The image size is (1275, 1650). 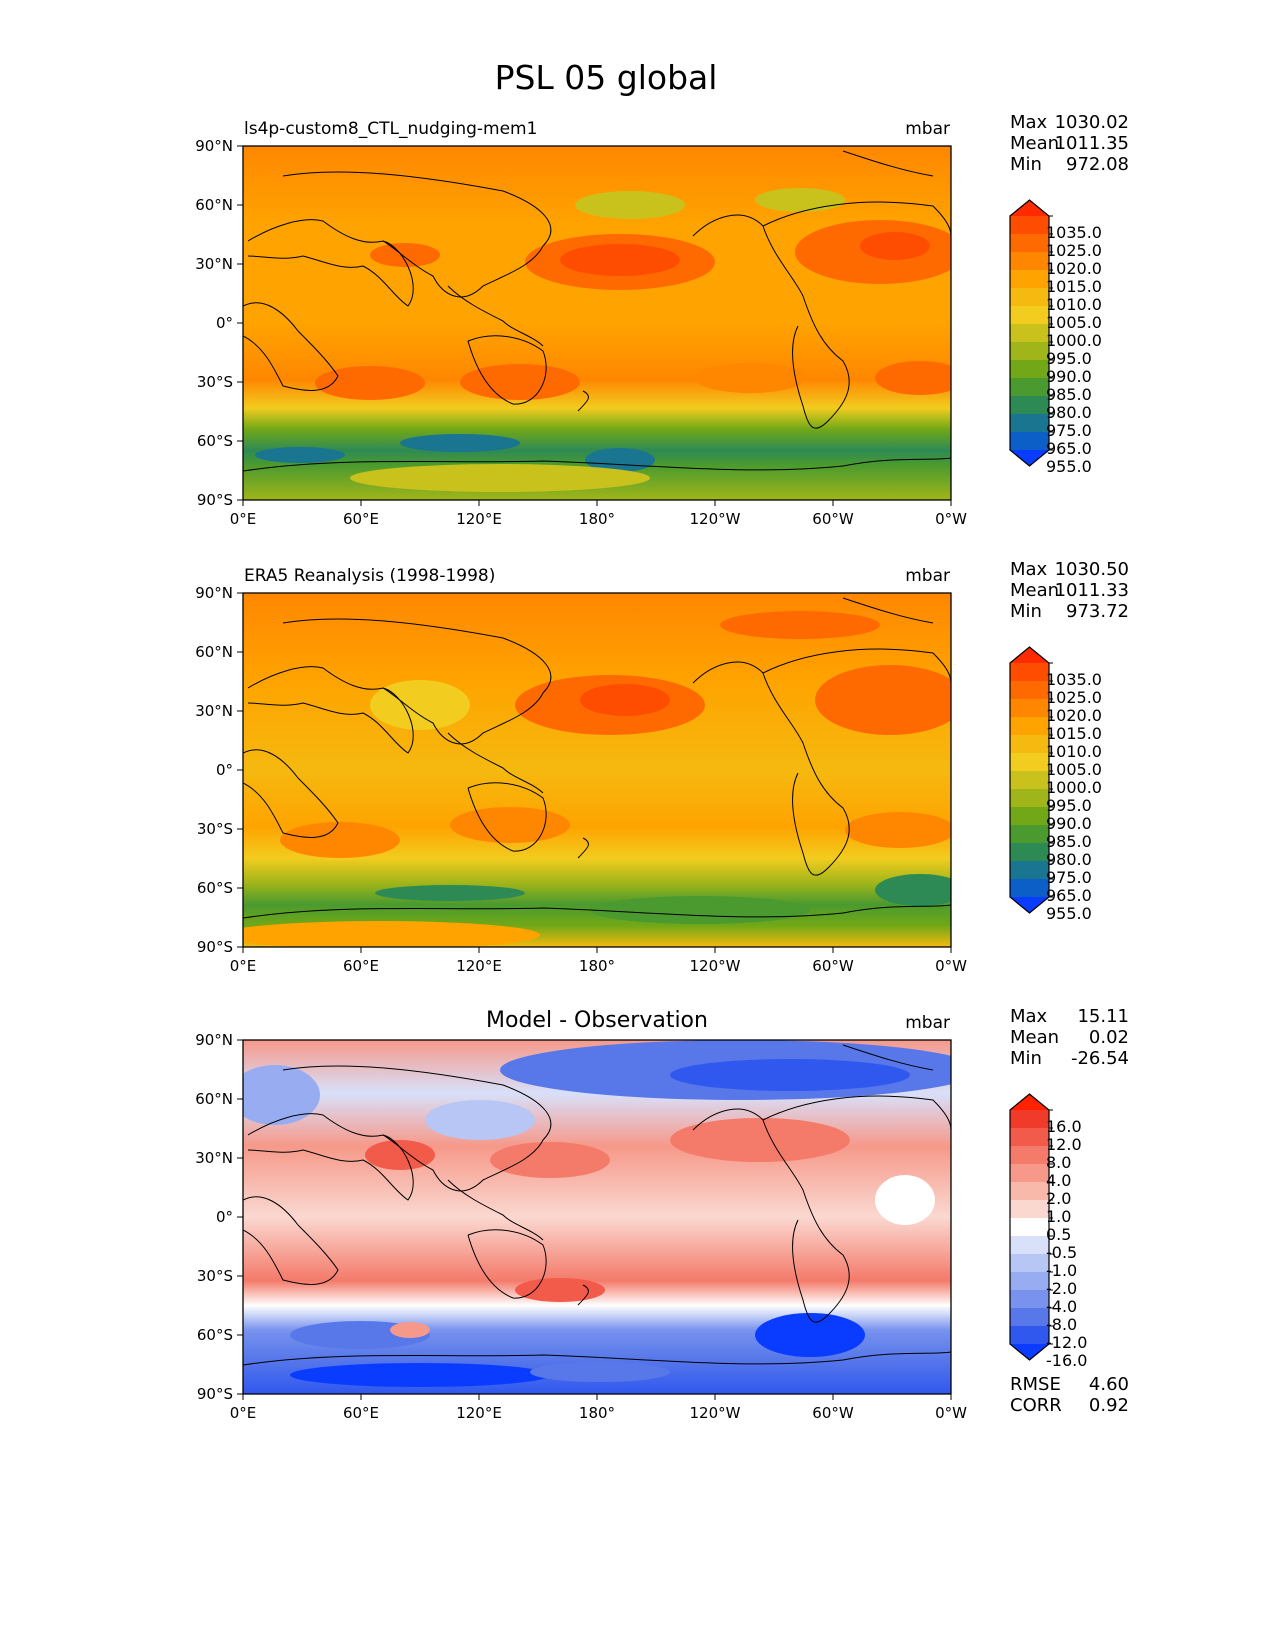 What do you see at coordinates (597, 1020) in the screenshot?
I see `panel-title-center: Model - Observation` at bounding box center [597, 1020].